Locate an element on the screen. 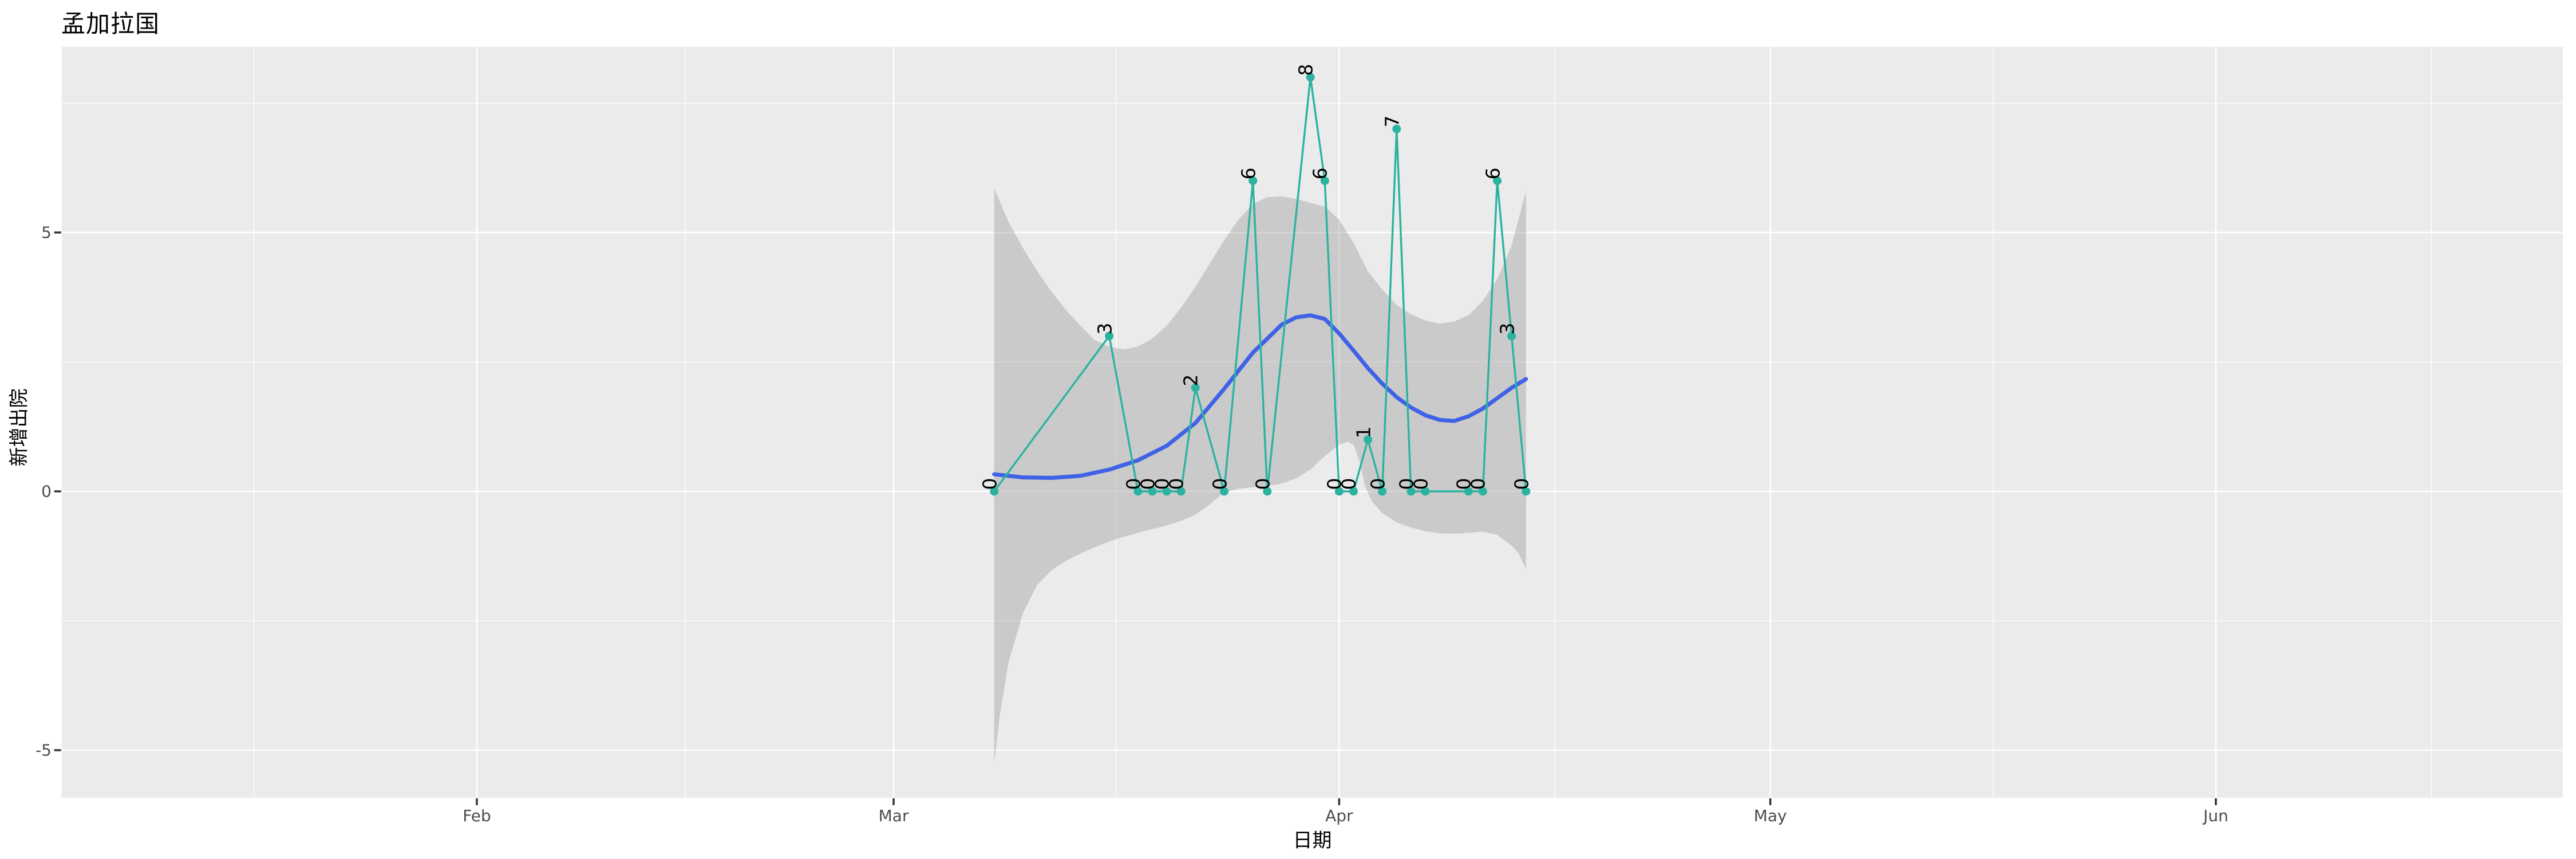  point-label-2020-03-24: 0 is located at coordinates (1219, 484).